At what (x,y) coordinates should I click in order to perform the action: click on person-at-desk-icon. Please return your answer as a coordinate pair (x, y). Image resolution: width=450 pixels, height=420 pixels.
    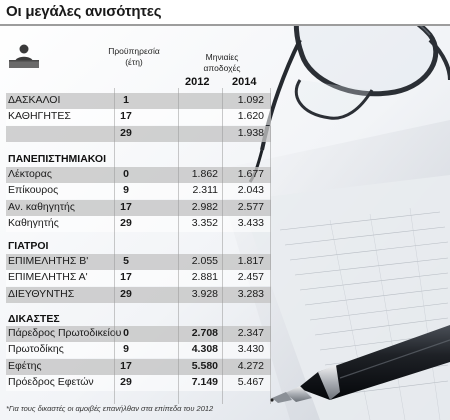
    Looking at the image, I should click on (24, 56).